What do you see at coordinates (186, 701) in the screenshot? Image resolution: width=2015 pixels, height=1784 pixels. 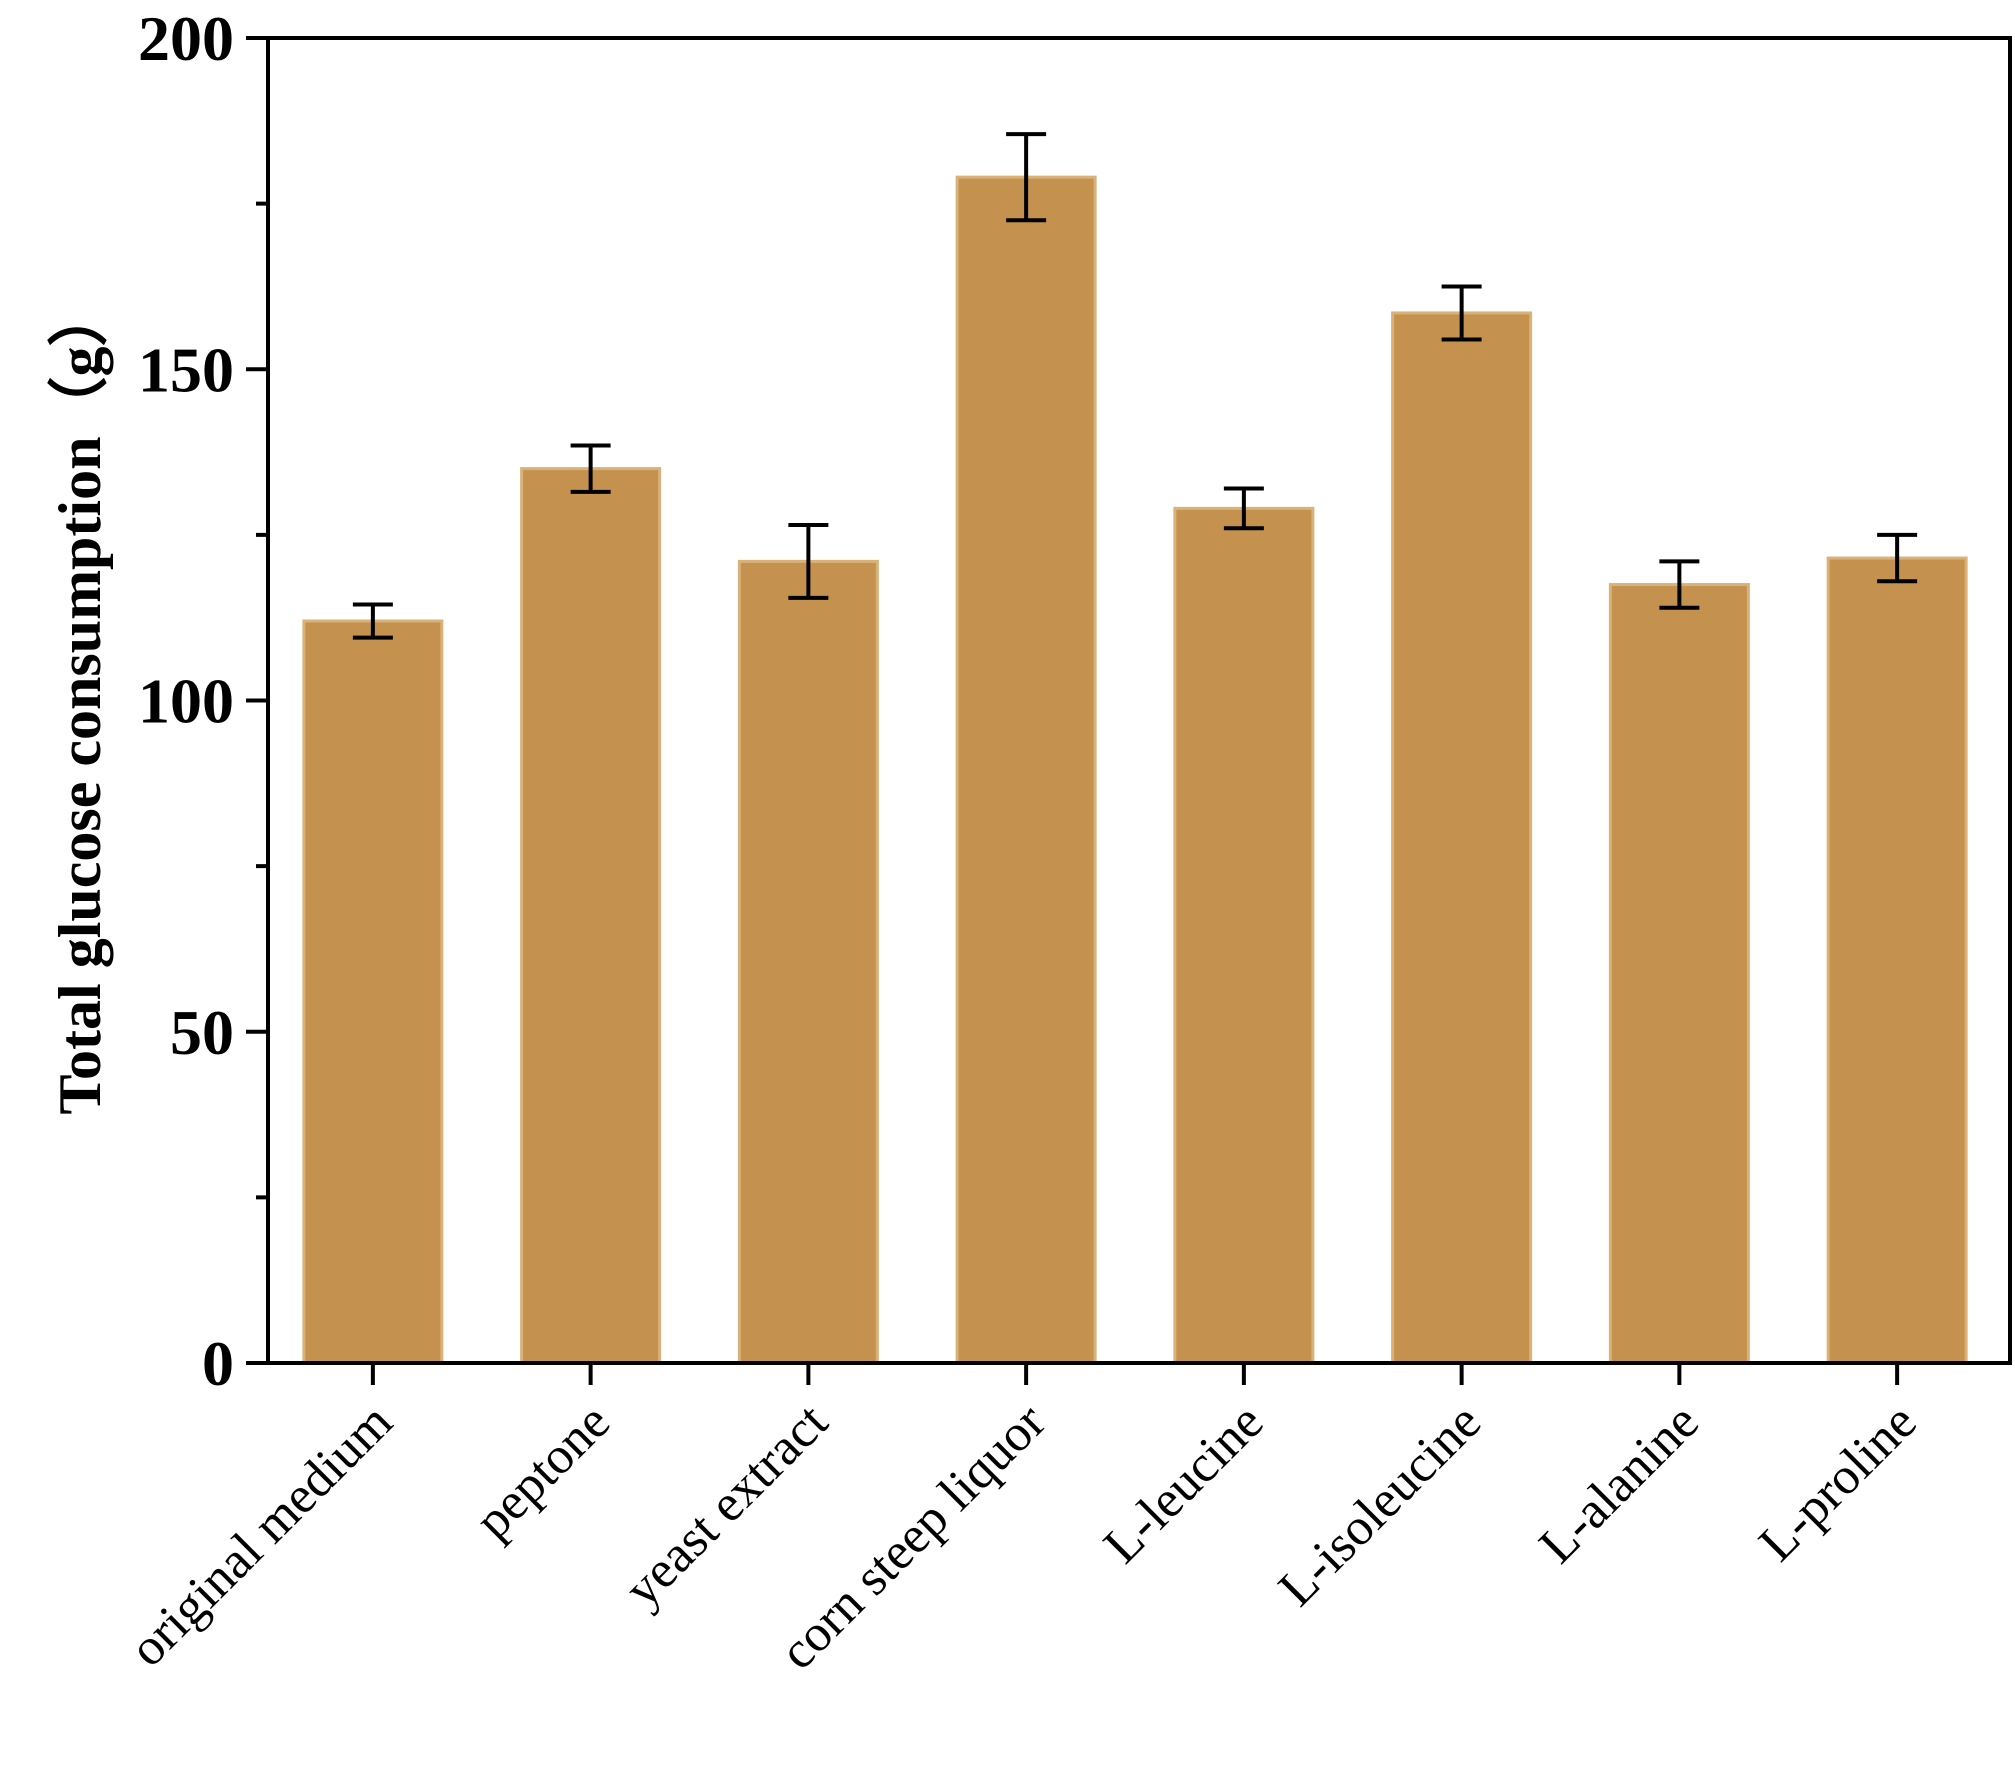 I see `y-tick-label: 100` at bounding box center [186, 701].